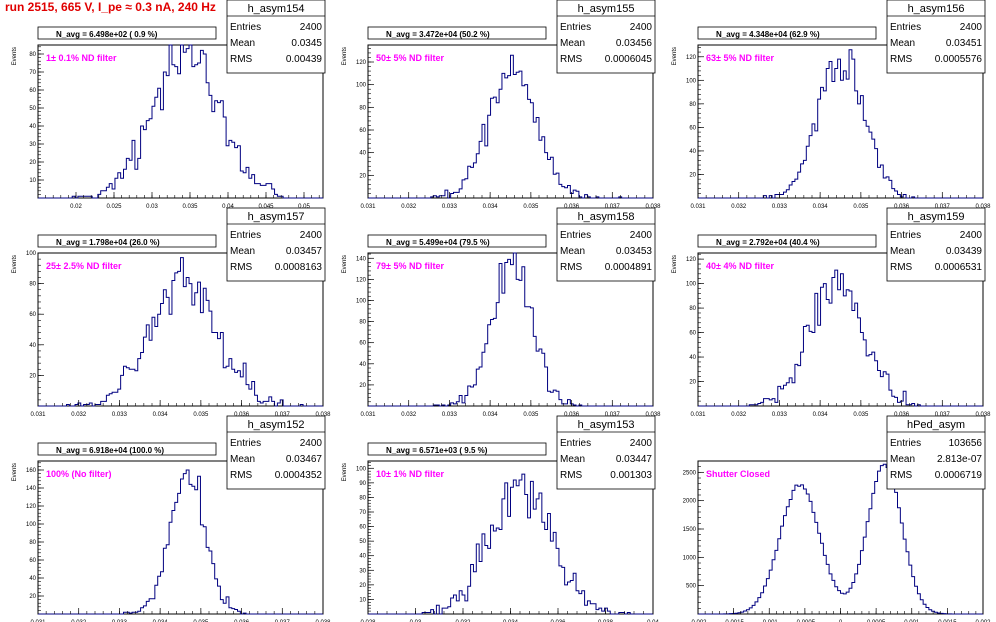  Describe the element at coordinates (634, 459) in the screenshot. I see `stats-value-mean: 0.03447` at that location.